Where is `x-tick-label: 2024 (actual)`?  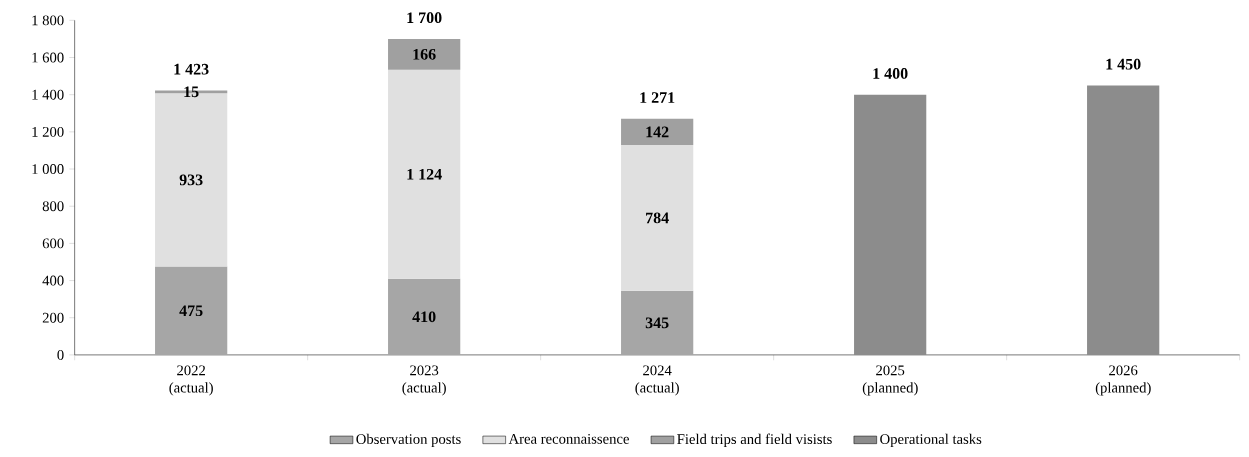
x-tick-label: 2024 (actual) is located at coordinates (657, 380).